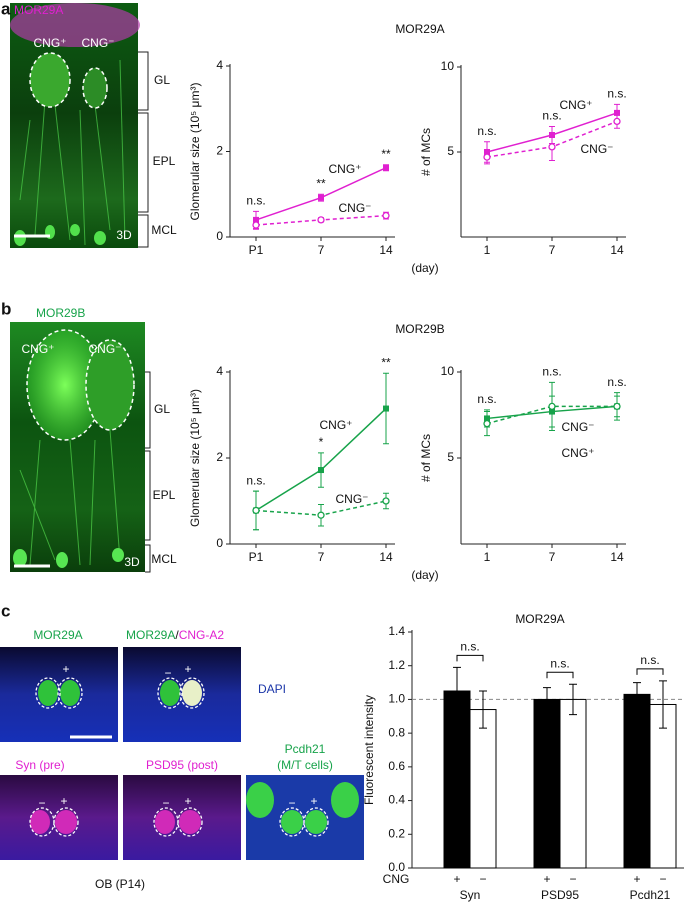 The width and height of the screenshot is (685, 912). What do you see at coordinates (448, 371) in the screenshot?
I see `y-tick-label: 10` at bounding box center [448, 371].